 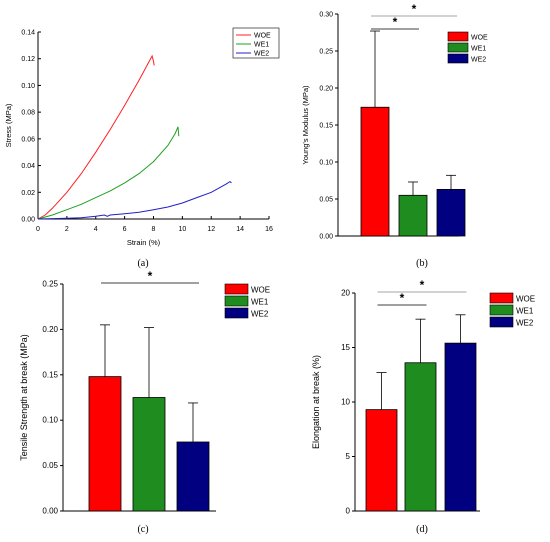 What do you see at coordinates (348, 456) in the screenshot?
I see `y-tick-label: 5` at bounding box center [348, 456].